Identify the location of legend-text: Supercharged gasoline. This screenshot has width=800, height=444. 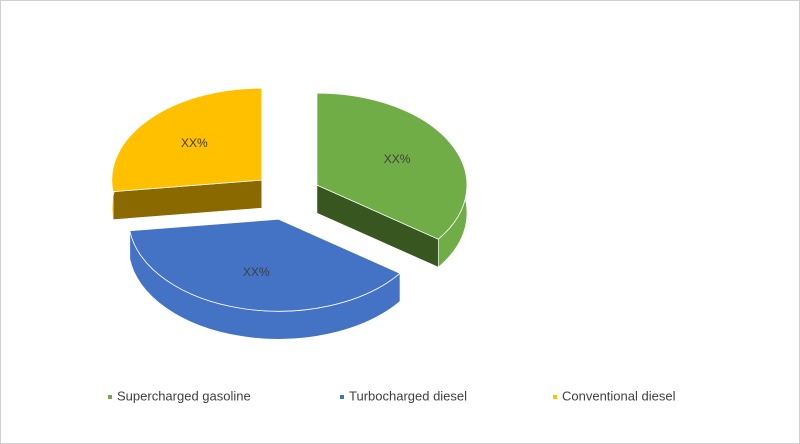
(184, 395).